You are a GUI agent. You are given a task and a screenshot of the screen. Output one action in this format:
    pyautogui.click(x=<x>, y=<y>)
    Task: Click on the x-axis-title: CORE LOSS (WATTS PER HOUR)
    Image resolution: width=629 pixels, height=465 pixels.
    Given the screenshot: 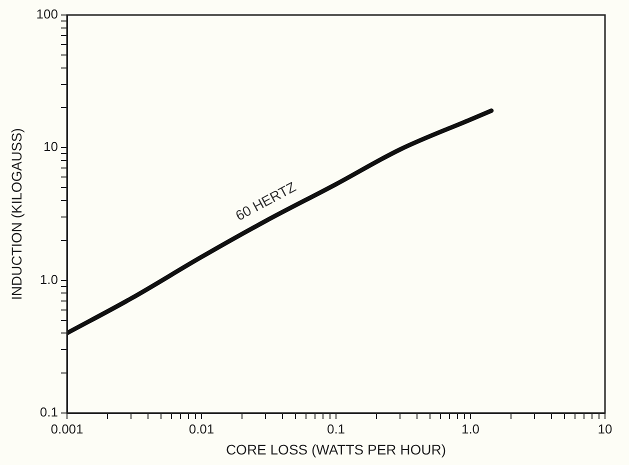 What is the action you would take?
    pyautogui.click(x=336, y=449)
    